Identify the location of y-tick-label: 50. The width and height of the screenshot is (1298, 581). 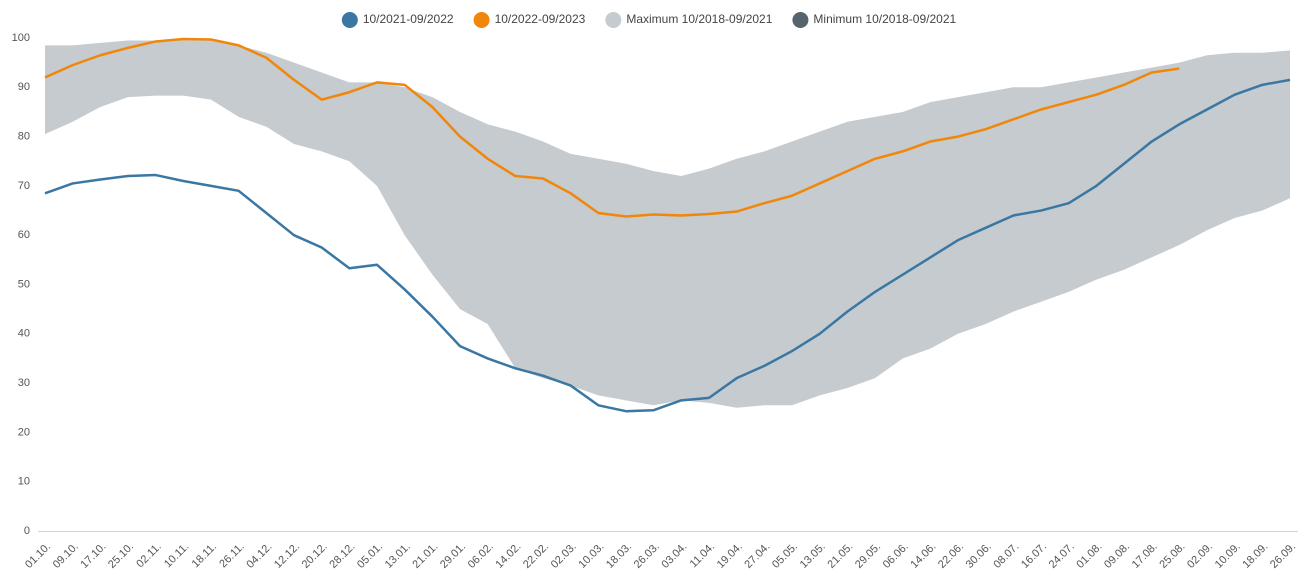
(24, 284).